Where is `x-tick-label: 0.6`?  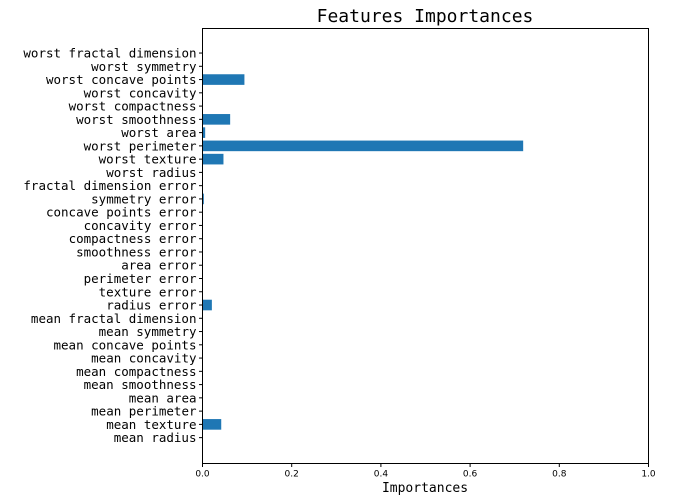
x-tick-label: 0.6 is located at coordinates (470, 475).